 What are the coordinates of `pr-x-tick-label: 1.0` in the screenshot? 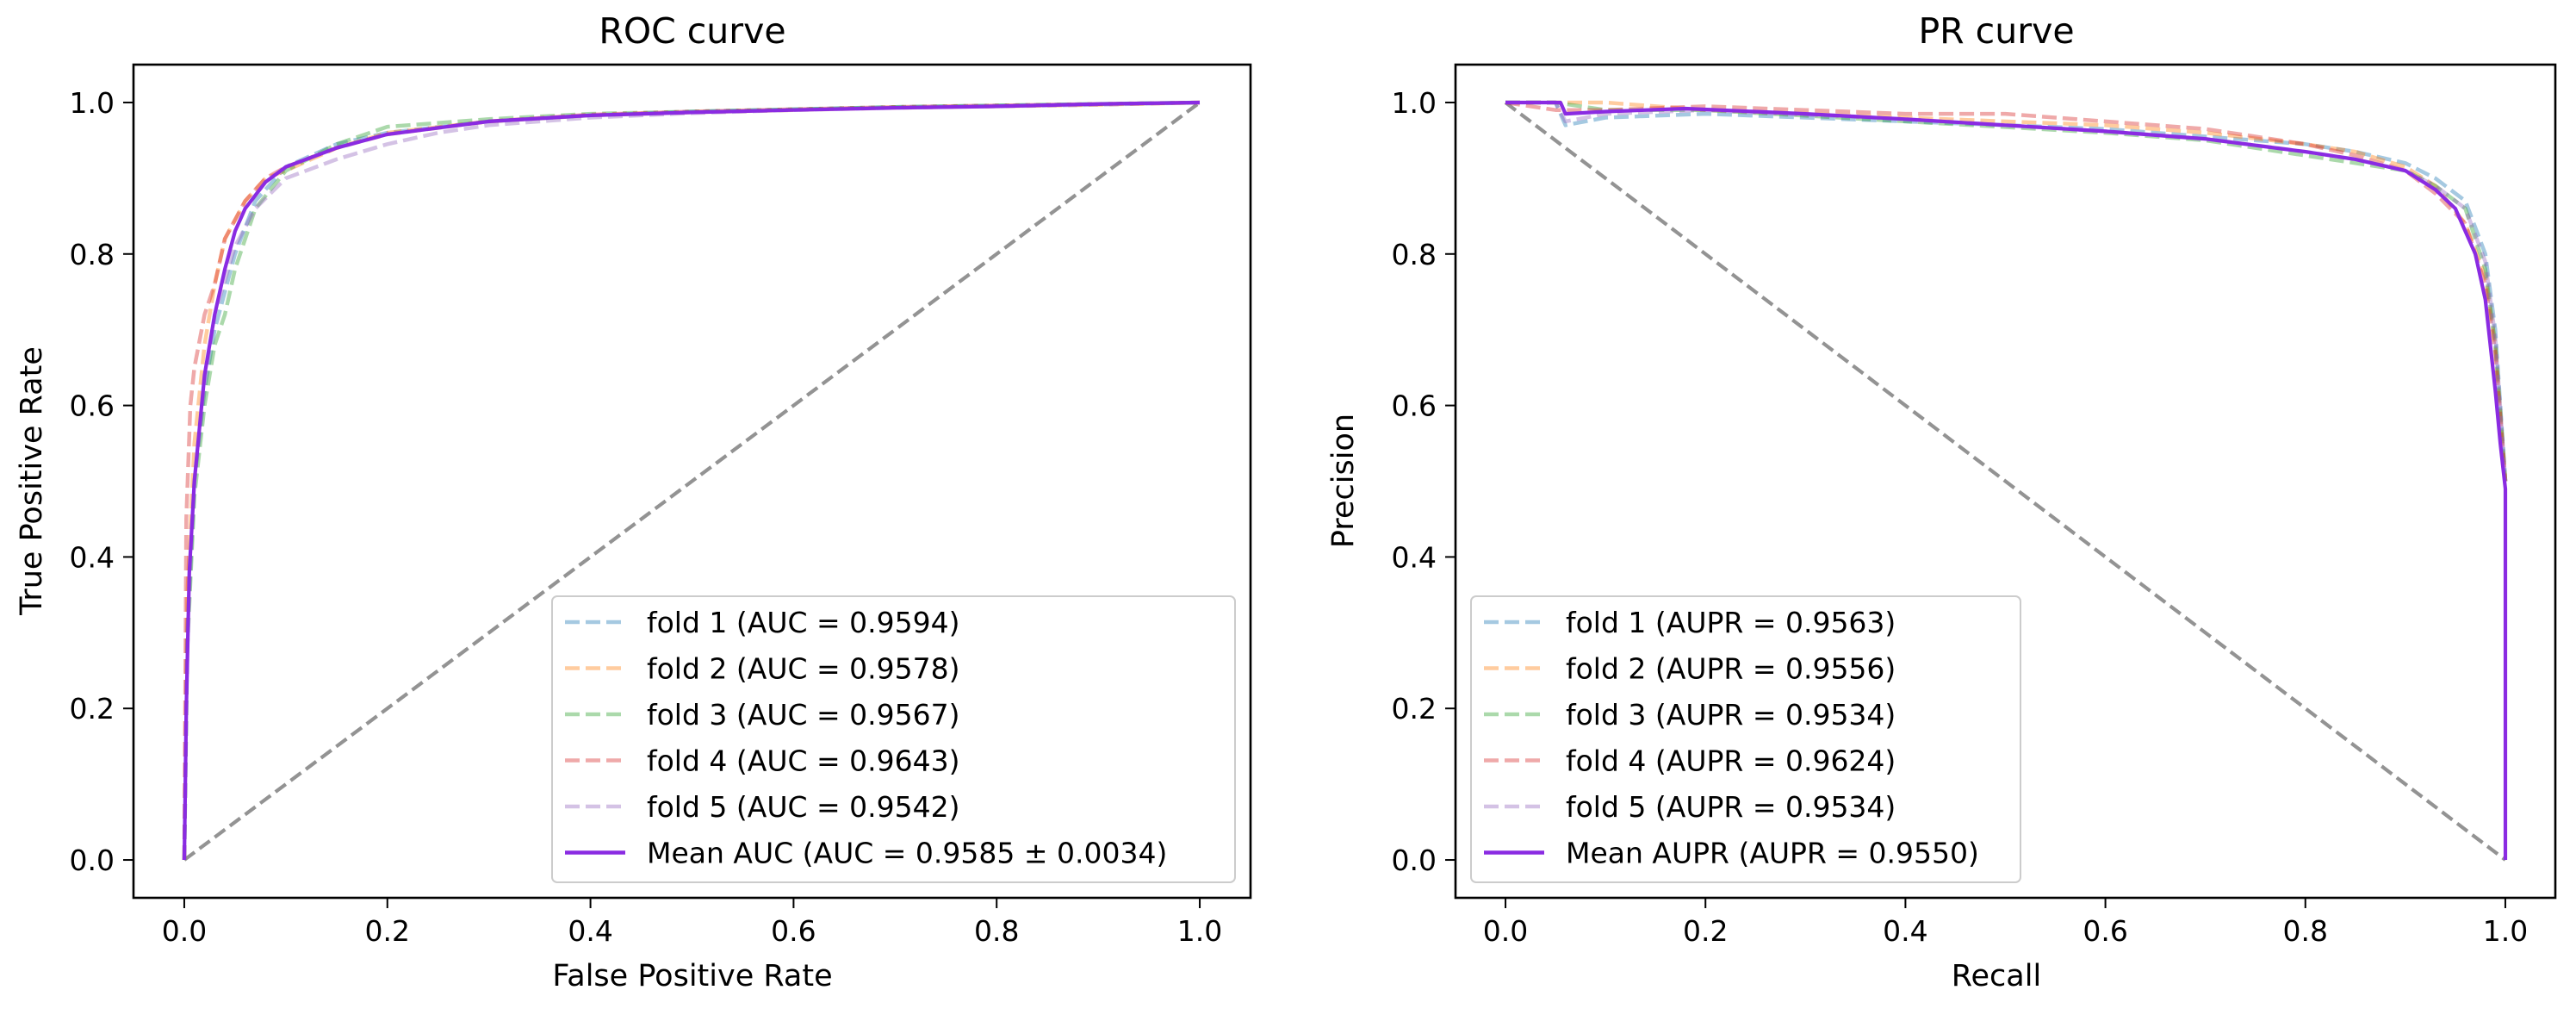 It's located at (2505, 931).